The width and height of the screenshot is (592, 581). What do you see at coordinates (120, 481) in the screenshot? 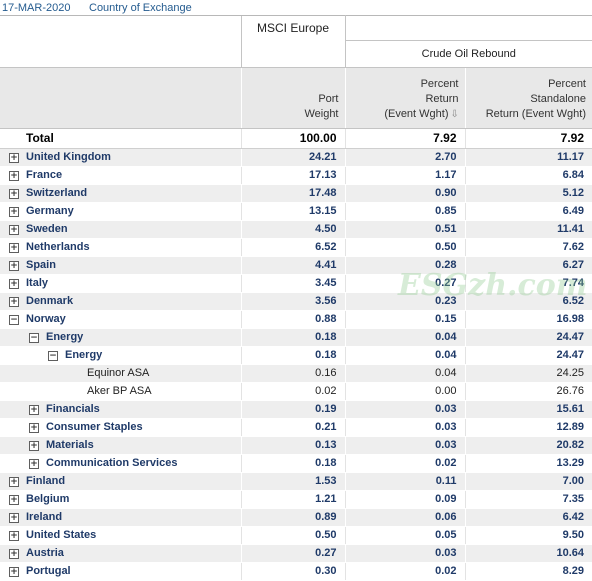
I see `row-label: + Finland` at bounding box center [120, 481].